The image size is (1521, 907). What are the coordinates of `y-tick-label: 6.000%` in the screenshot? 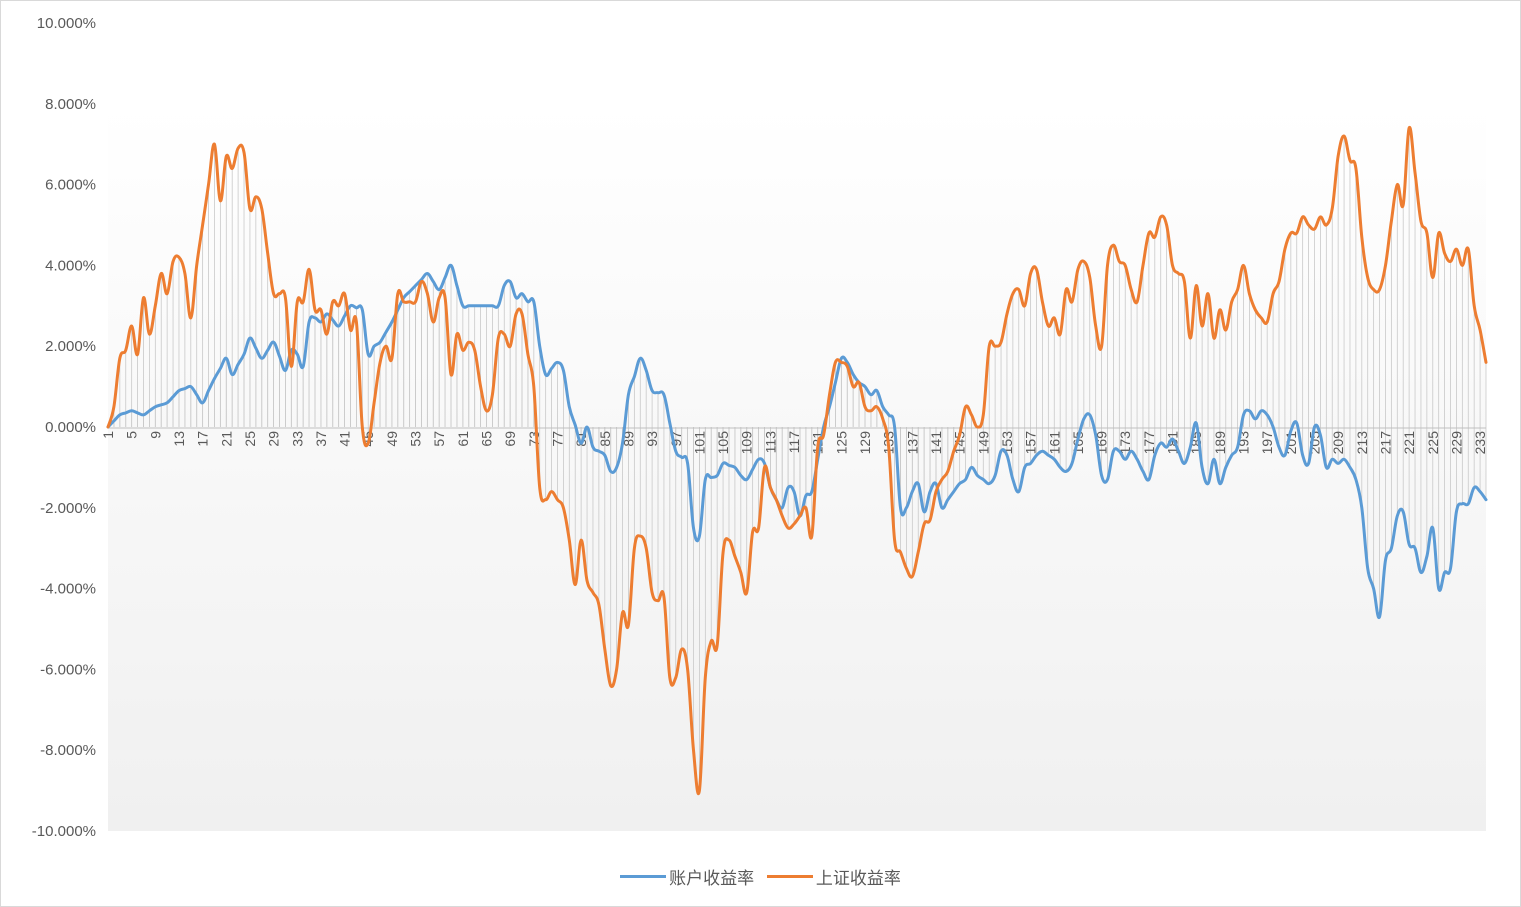 It's located at (70, 185).